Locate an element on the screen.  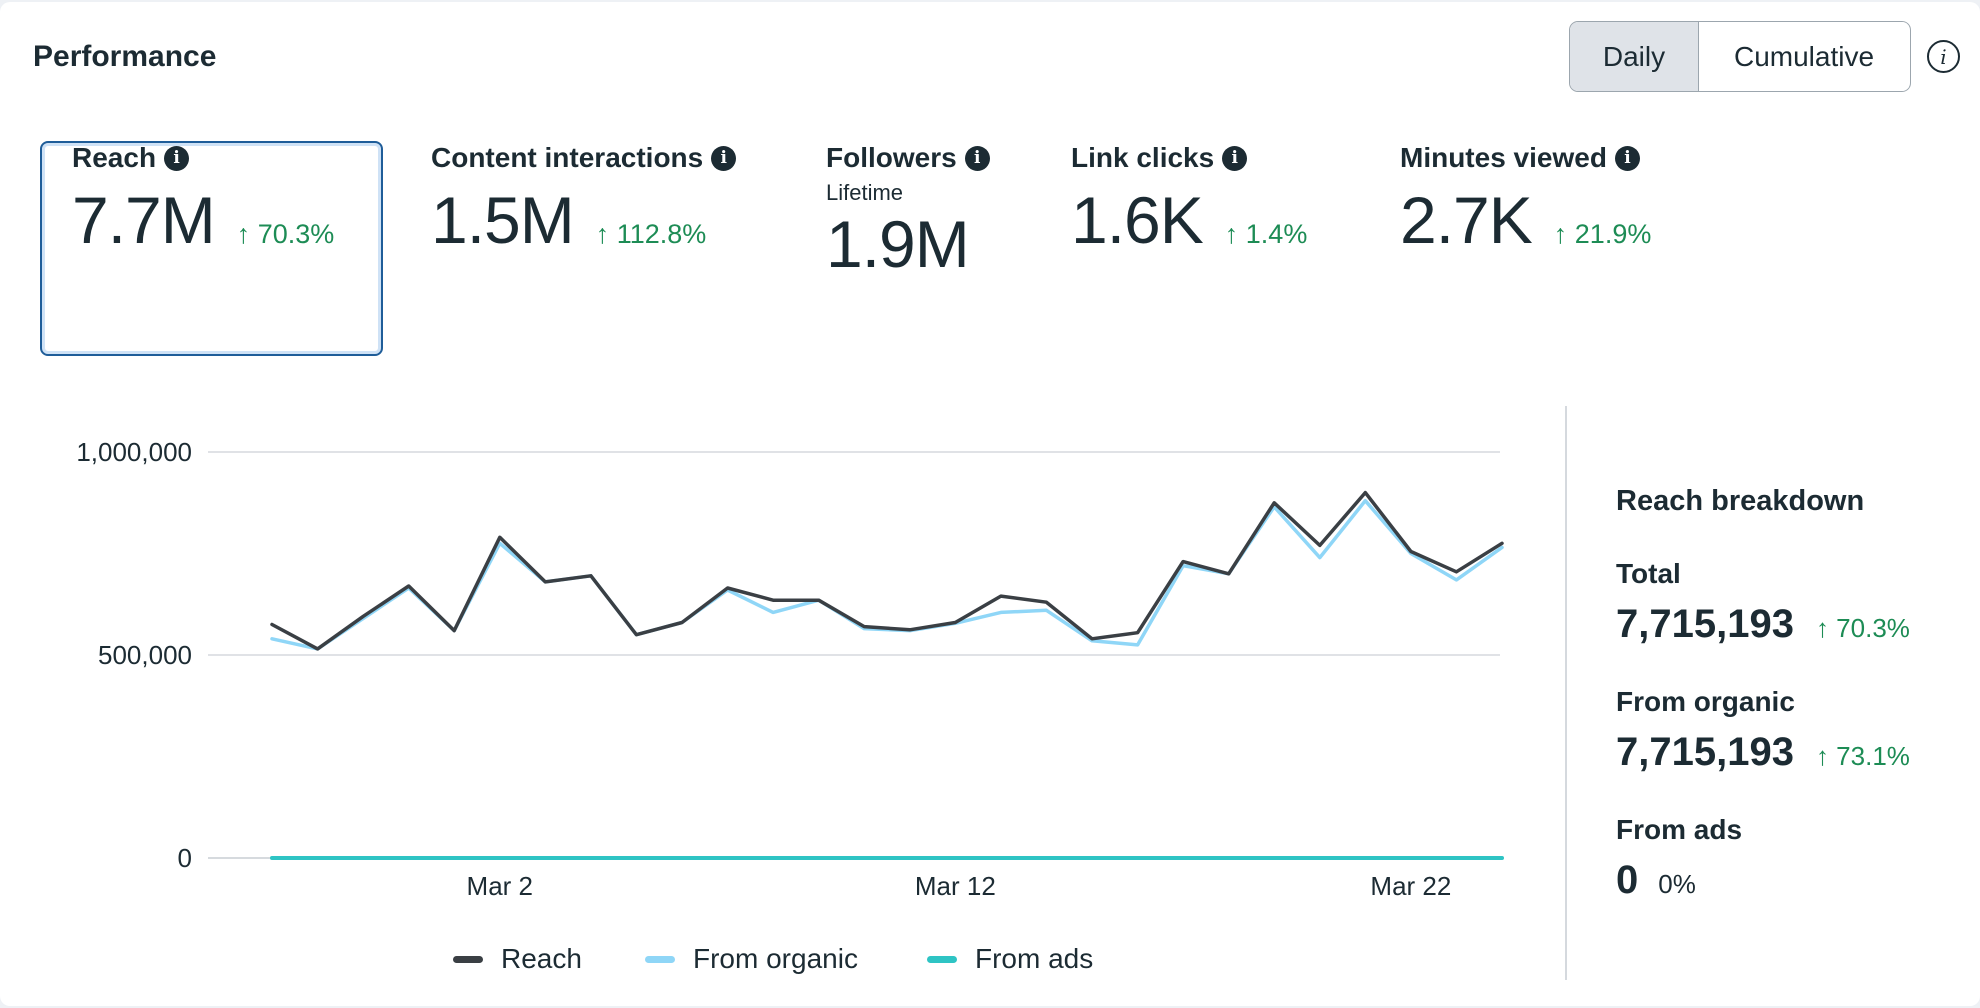
series-line-reach is located at coordinates (887, 570).